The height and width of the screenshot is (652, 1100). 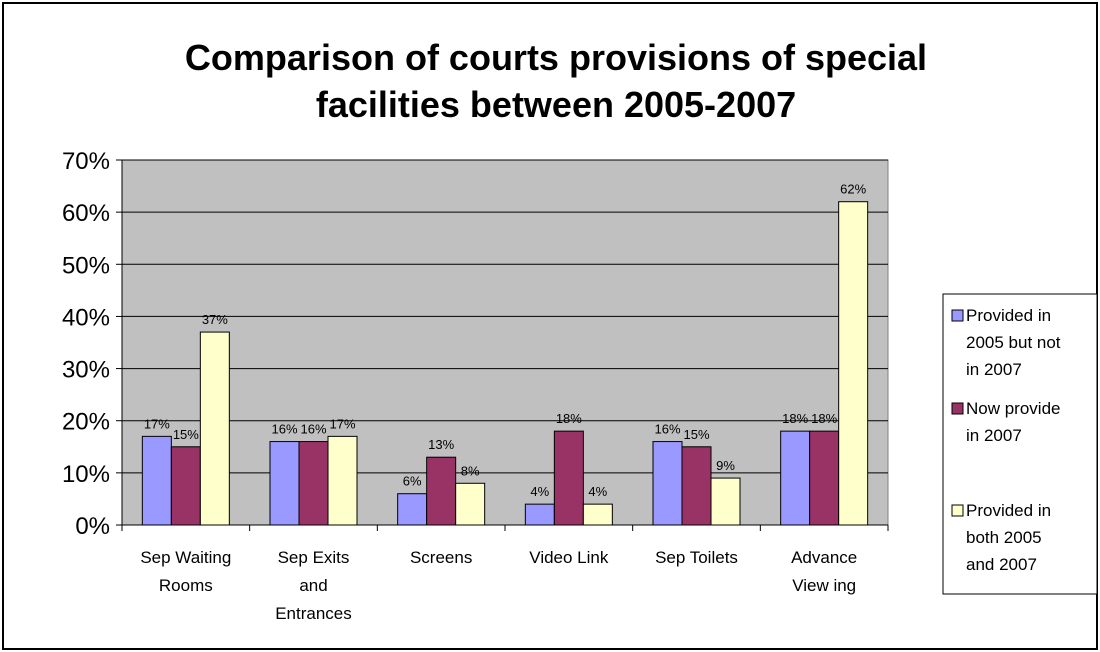 I want to click on y-tick-label: 30%, so click(x=86, y=370).